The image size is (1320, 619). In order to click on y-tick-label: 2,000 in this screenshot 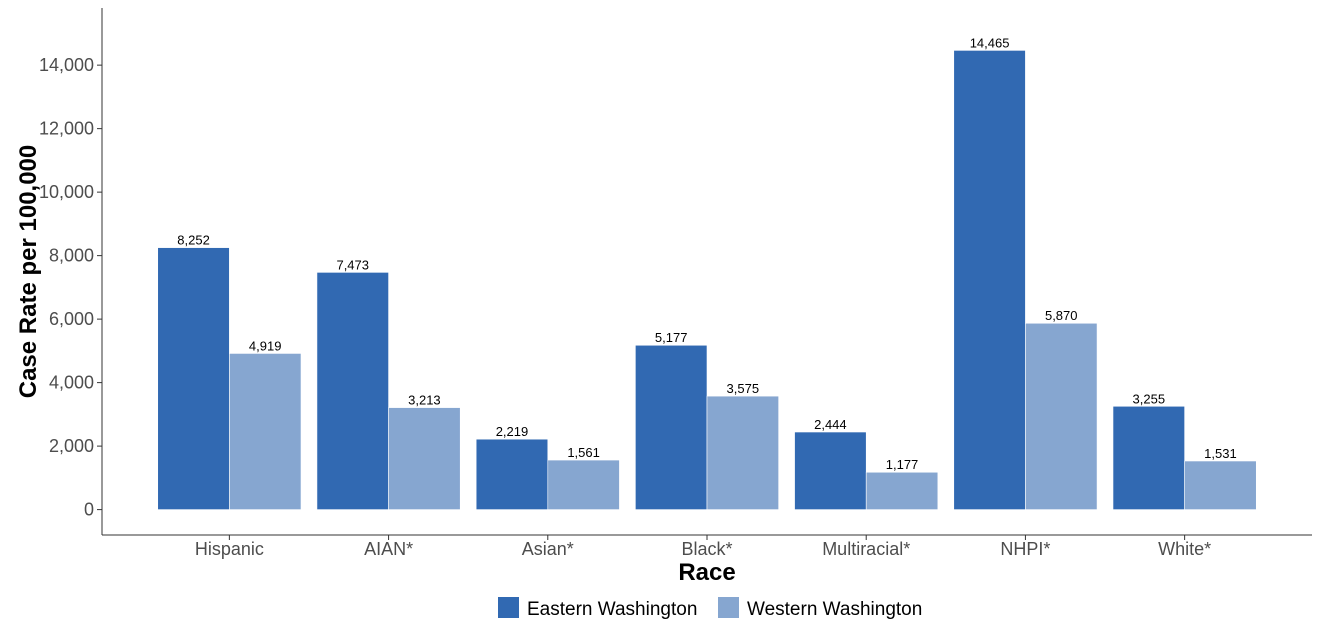, I will do `click(71, 446)`.